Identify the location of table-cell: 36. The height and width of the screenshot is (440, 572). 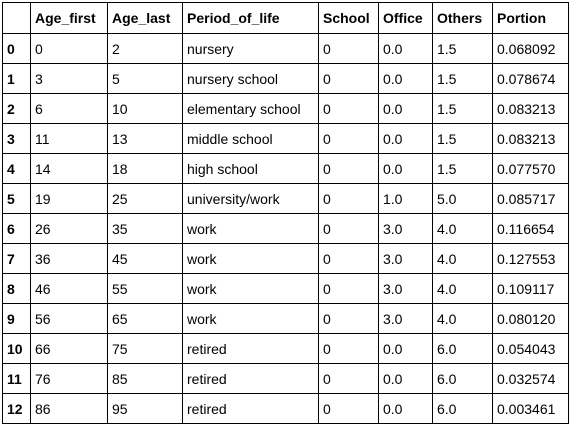
(69, 258).